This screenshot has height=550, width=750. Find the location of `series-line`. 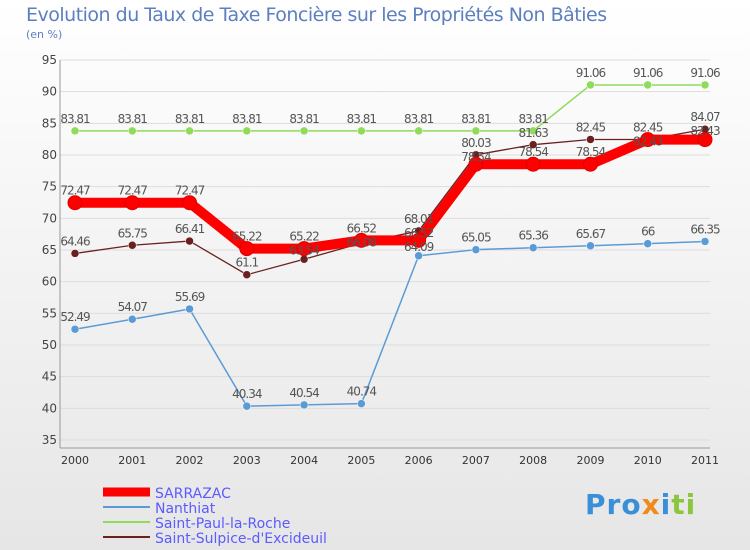

series-line is located at coordinates (390, 108).